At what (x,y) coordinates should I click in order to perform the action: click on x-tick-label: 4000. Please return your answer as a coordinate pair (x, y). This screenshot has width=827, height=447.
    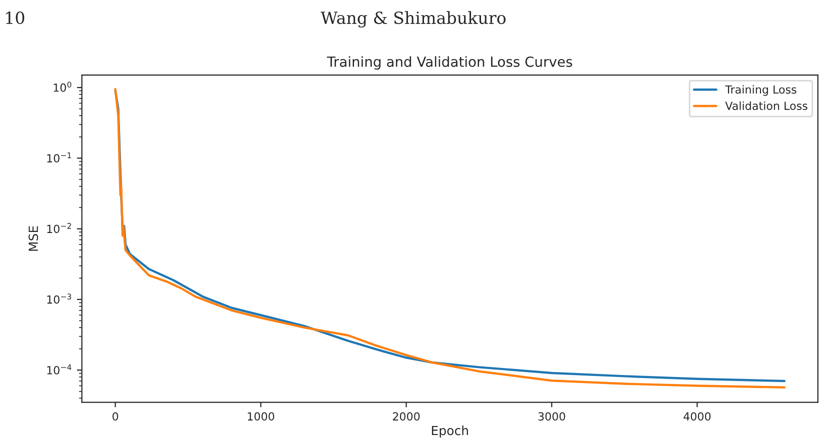
    Looking at the image, I should click on (697, 416).